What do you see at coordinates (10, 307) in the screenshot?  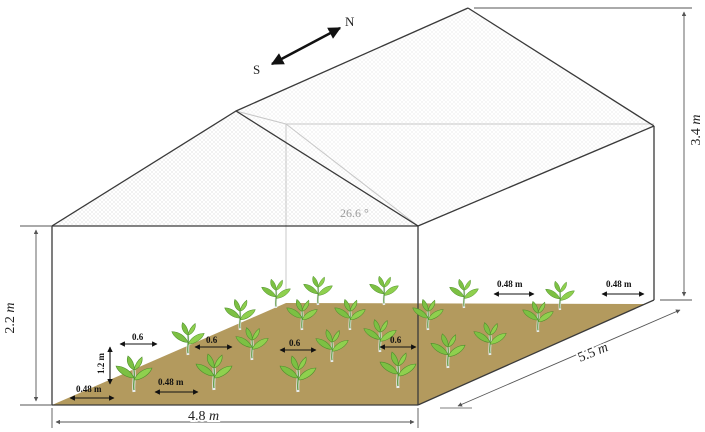 I see `wall-height-unit: m` at bounding box center [10, 307].